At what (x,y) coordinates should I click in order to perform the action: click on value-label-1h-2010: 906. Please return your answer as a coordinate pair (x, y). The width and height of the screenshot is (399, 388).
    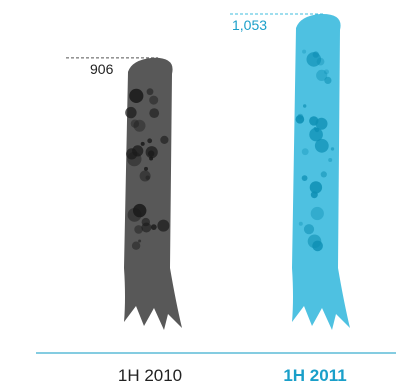
    Looking at the image, I should click on (102, 69).